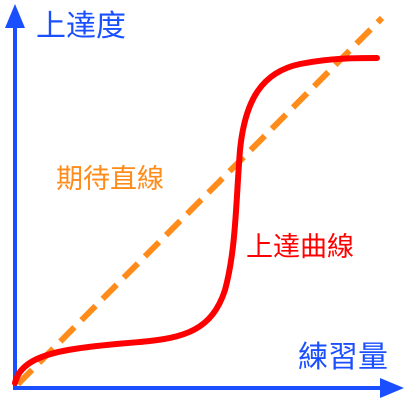 The width and height of the screenshot is (407, 405). Describe the element at coordinates (343, 357) in the screenshot. I see `x-axis-label: 練習量` at that location.